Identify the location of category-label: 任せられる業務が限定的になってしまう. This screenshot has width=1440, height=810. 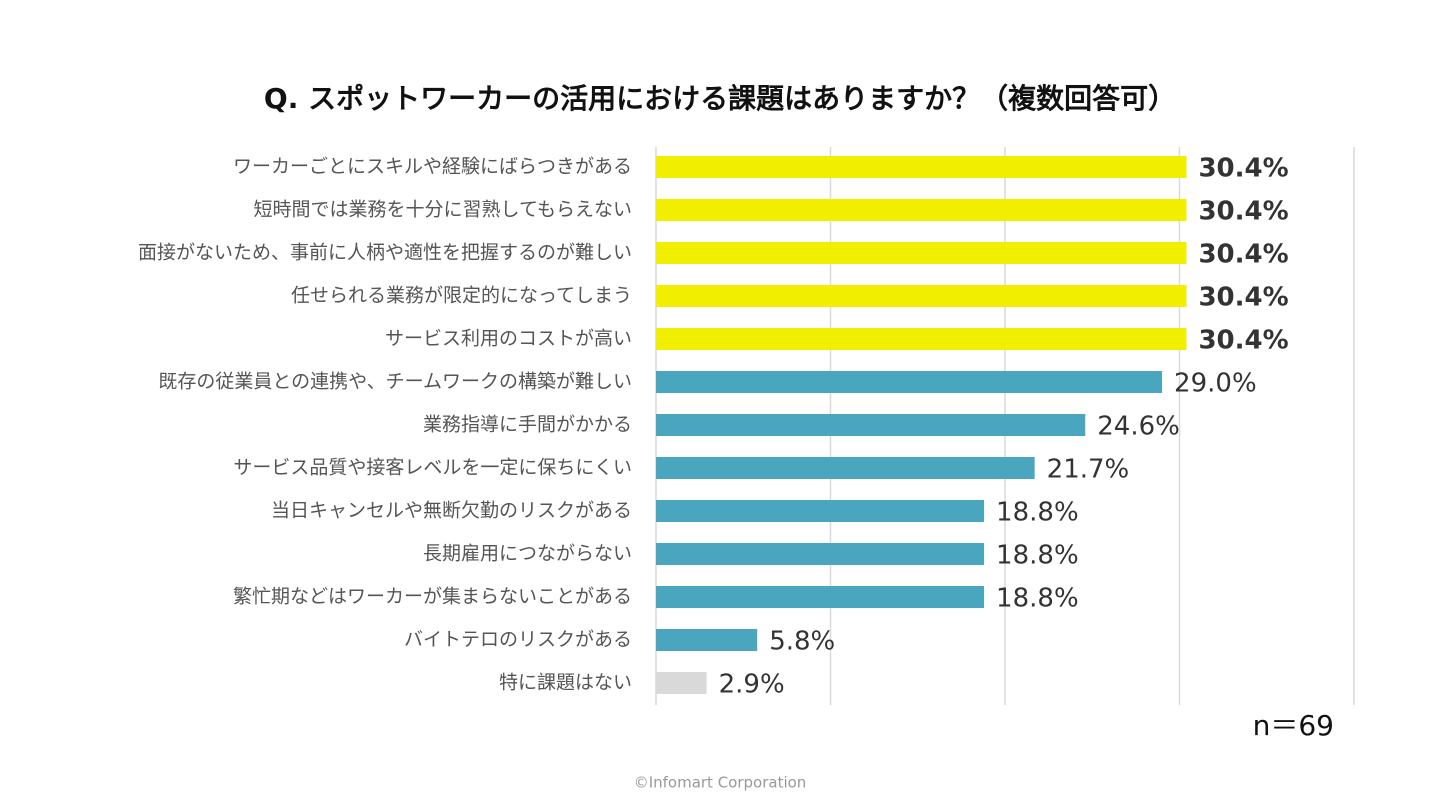
(461, 296).